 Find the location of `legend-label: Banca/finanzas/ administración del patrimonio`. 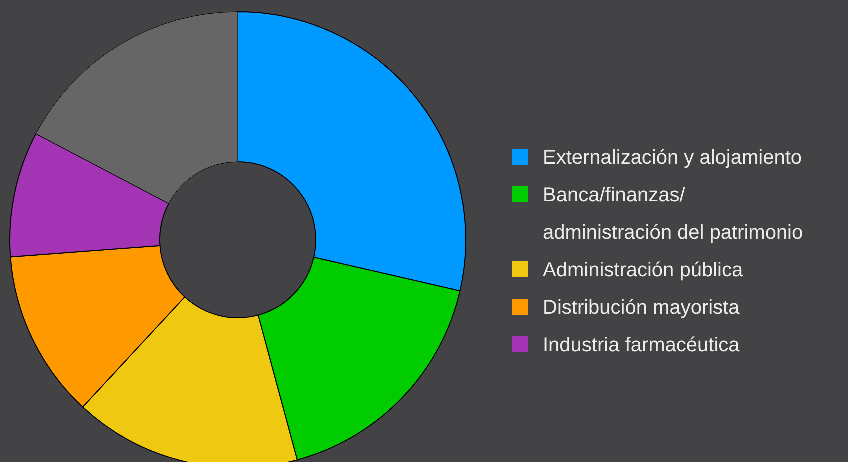

legend-label: Banca/finanzas/ administración del patrimonio is located at coordinates (673, 214).